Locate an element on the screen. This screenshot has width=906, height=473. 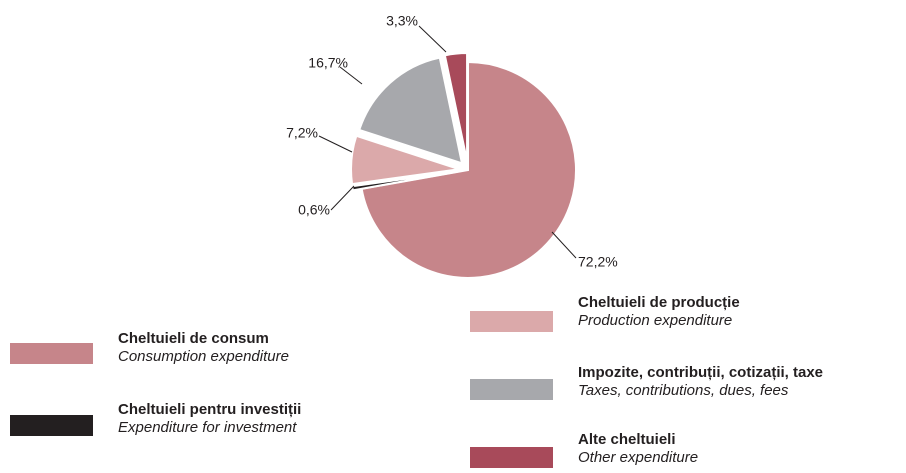
legend-translation: Expenditure for investment is located at coordinates (207, 427).